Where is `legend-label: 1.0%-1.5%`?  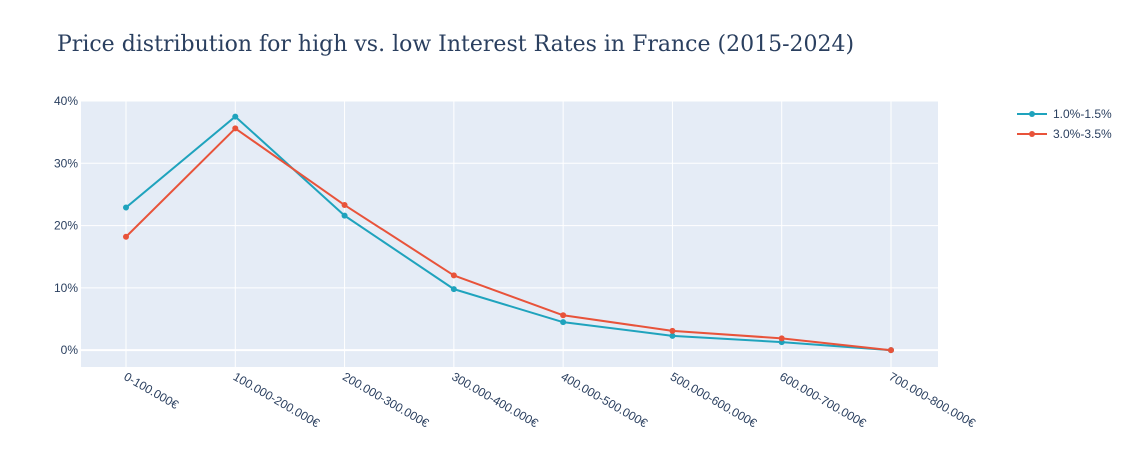
legend-label: 1.0%-1.5% is located at coordinates (1082, 114).